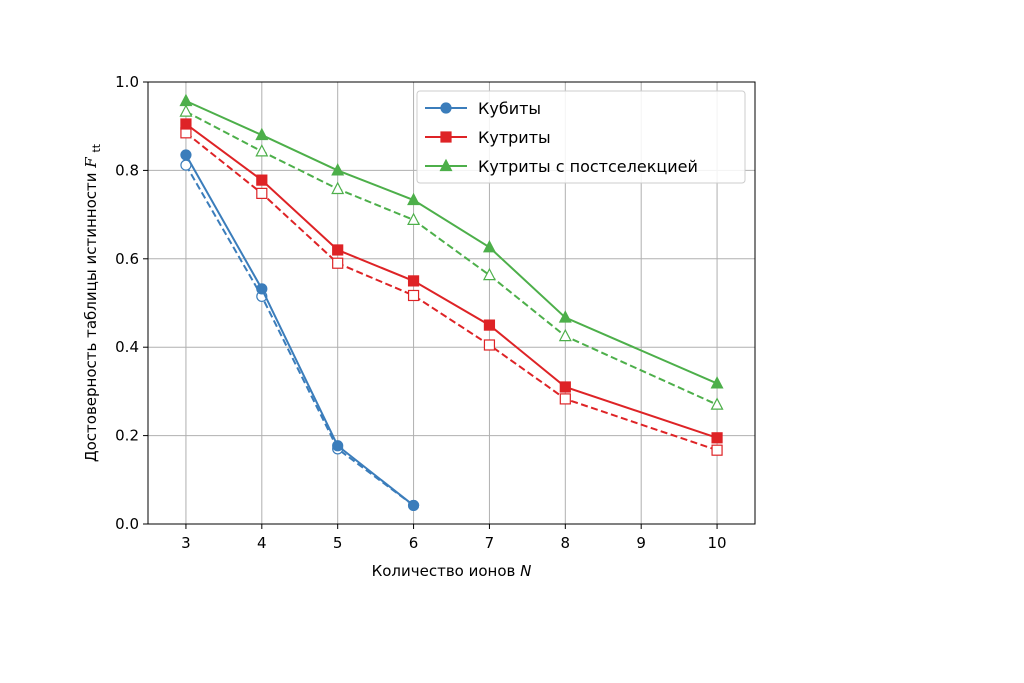 The height and width of the screenshot is (683, 1024). I want to click on y-tick-label: 0.8, so click(127, 170).